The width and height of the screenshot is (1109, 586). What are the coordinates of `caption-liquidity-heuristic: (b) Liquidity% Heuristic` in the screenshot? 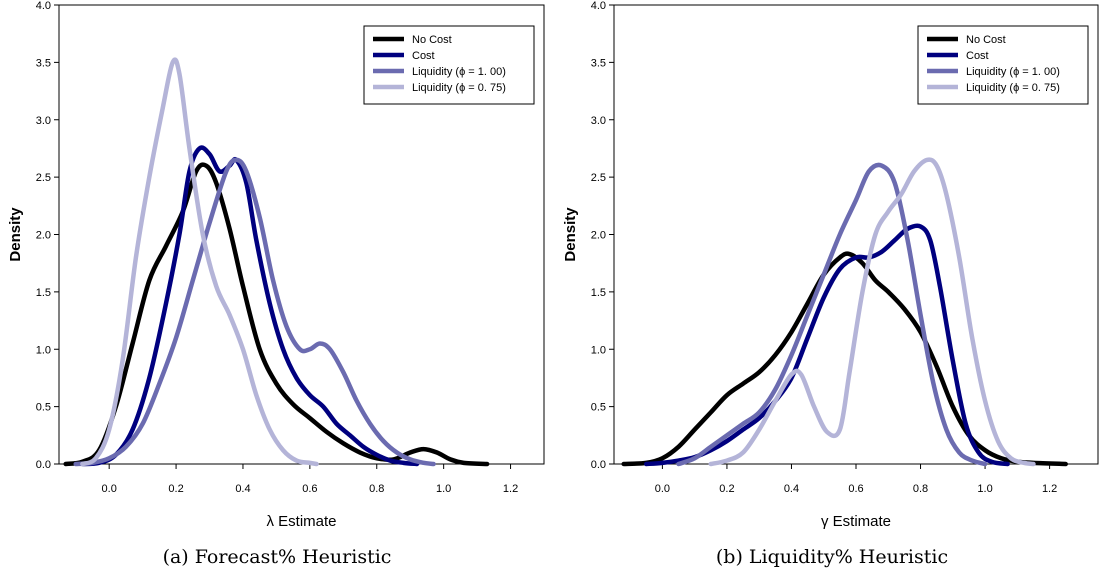 It's located at (832, 557).